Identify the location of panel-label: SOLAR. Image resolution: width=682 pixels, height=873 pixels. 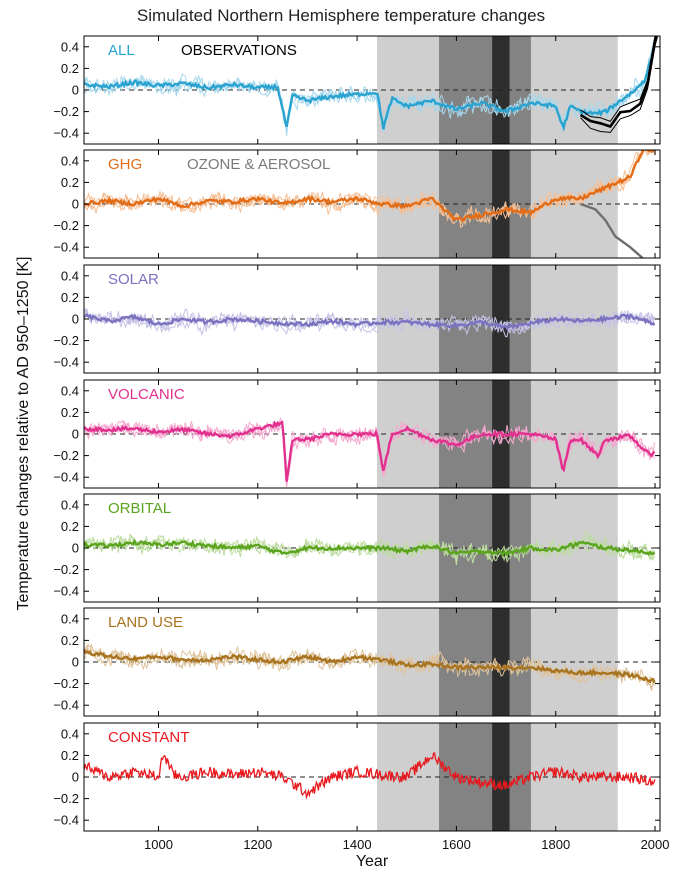
(133, 279).